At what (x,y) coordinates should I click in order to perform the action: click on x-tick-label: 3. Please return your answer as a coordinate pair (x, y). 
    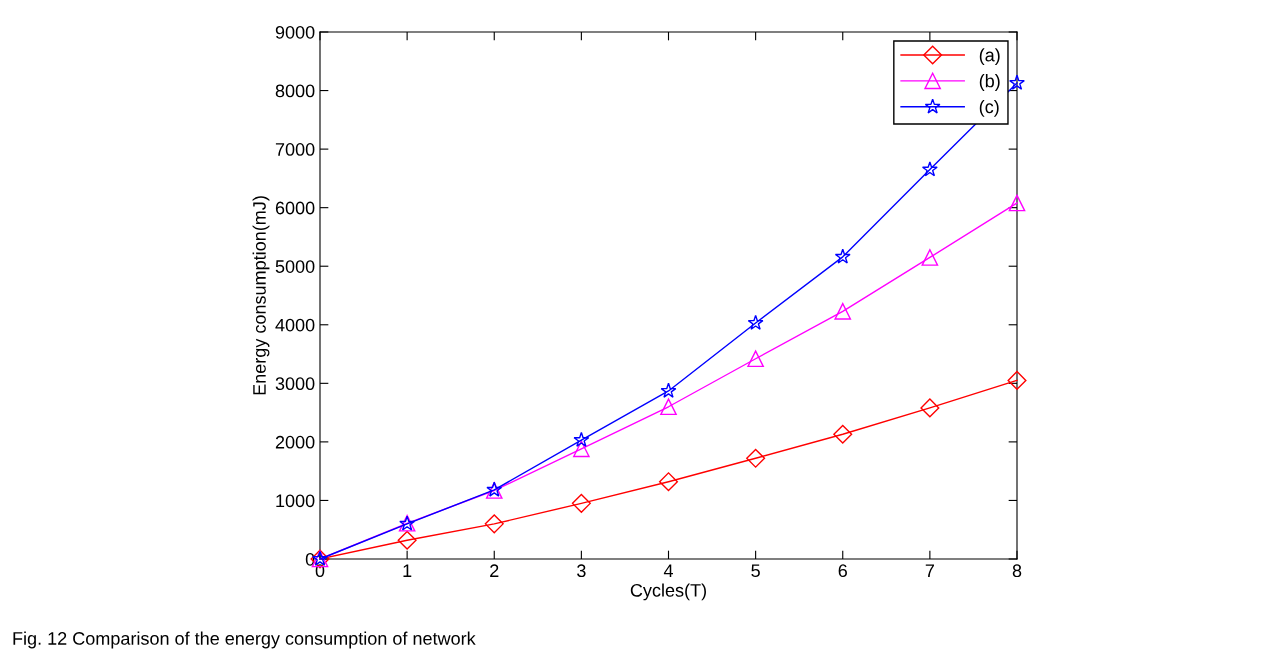
    Looking at the image, I should click on (581, 571).